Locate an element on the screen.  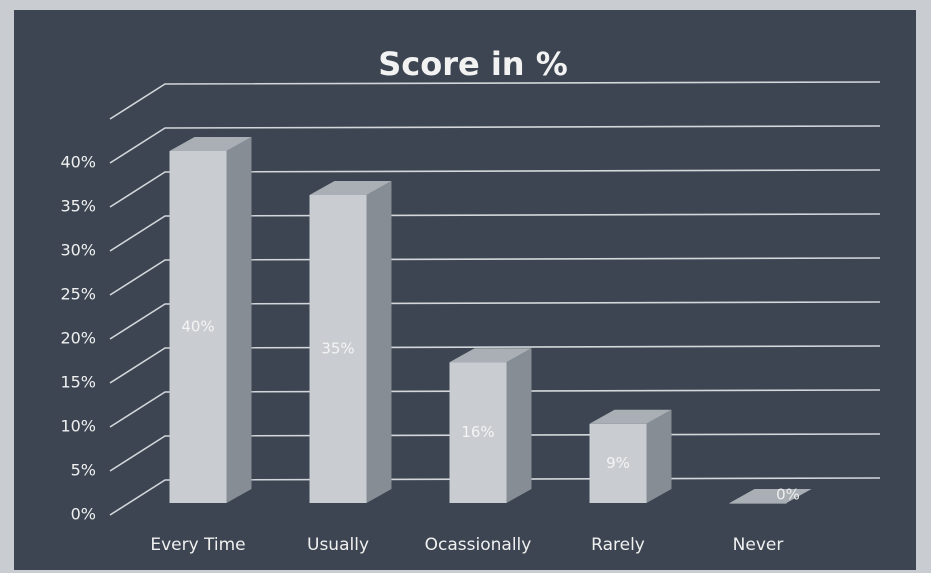
x-tick-label: Never is located at coordinates (758, 545).